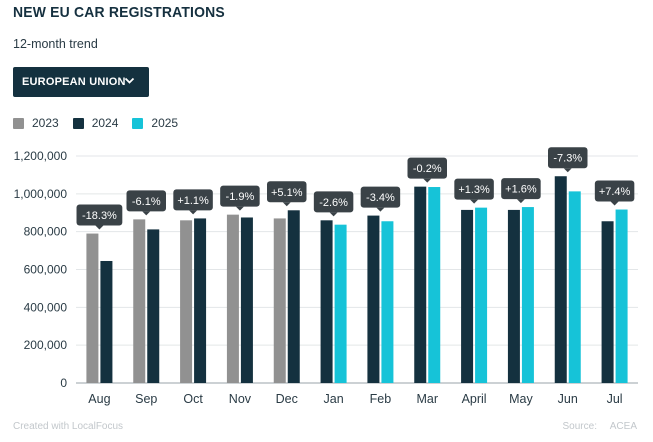 Image resolution: width=653 pixels, height=442 pixels. I want to click on data-label: +1.1%, so click(193, 201).